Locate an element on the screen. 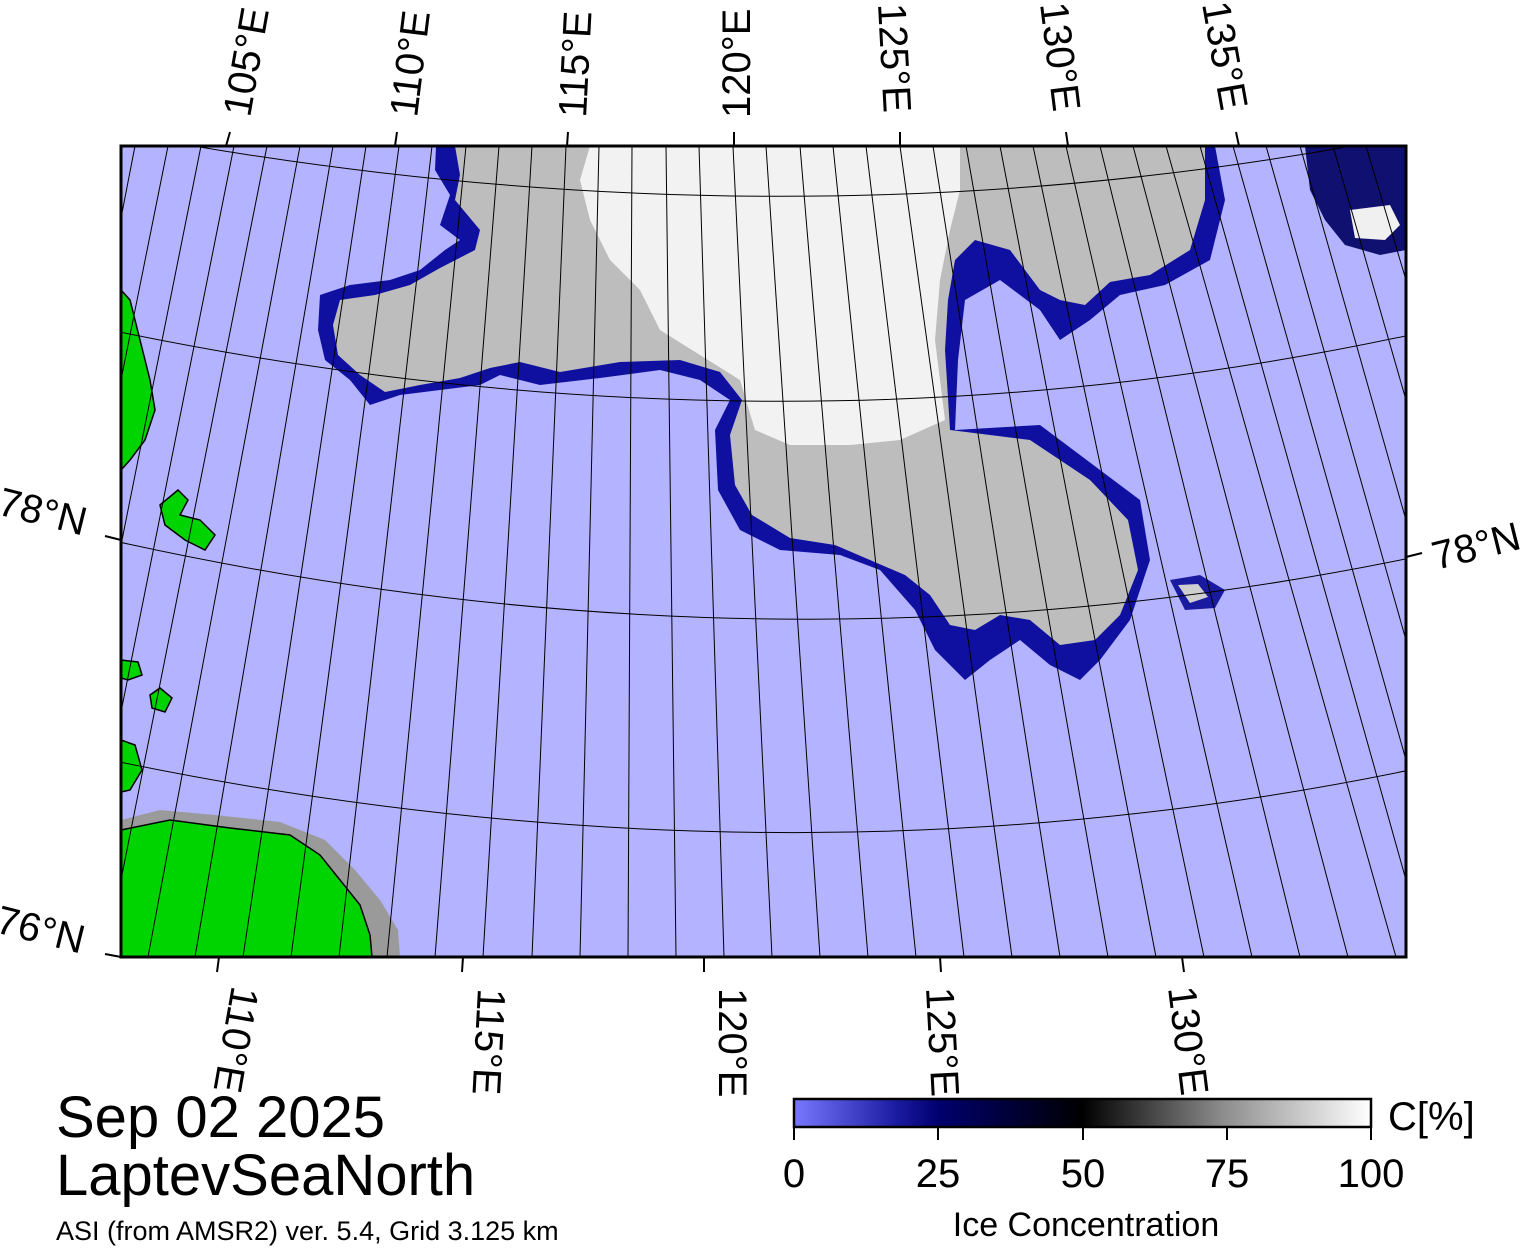 The image size is (1528, 1250). bottom-lon-label: 115°E is located at coordinates (488, 1042).